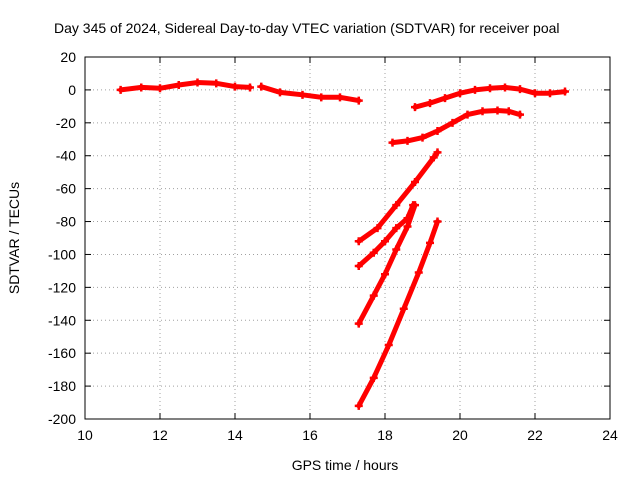 The image size is (640, 480). What do you see at coordinates (62, 386) in the screenshot?
I see `y-tick-label: -180` at bounding box center [62, 386].